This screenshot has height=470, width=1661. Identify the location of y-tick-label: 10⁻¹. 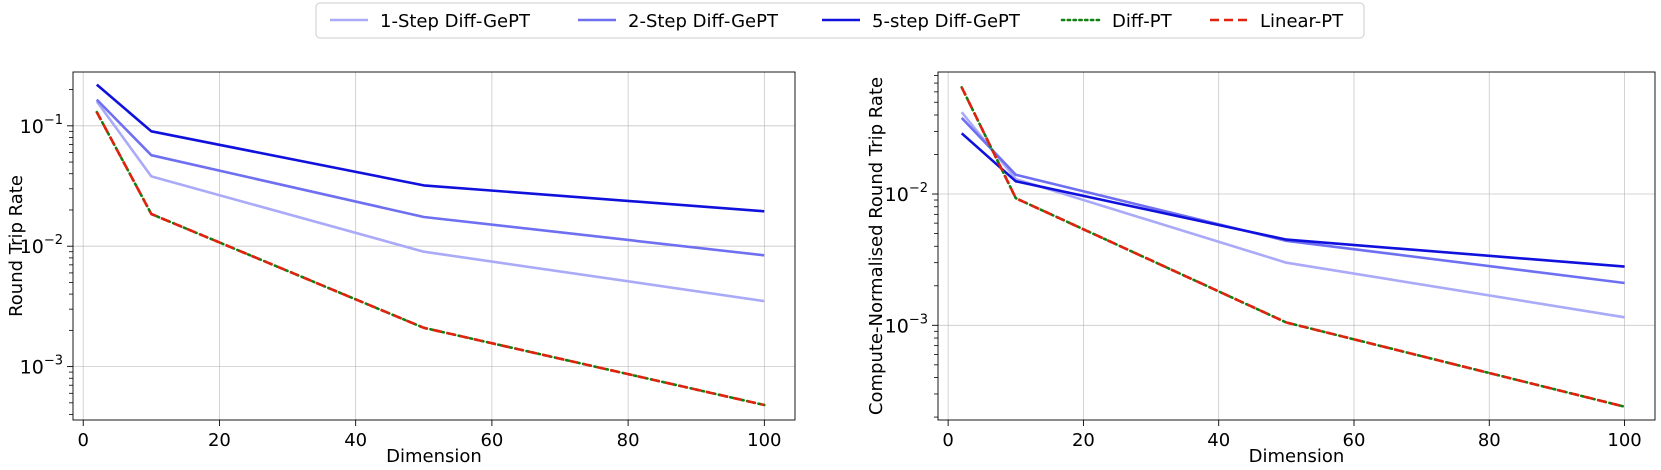
(41, 125).